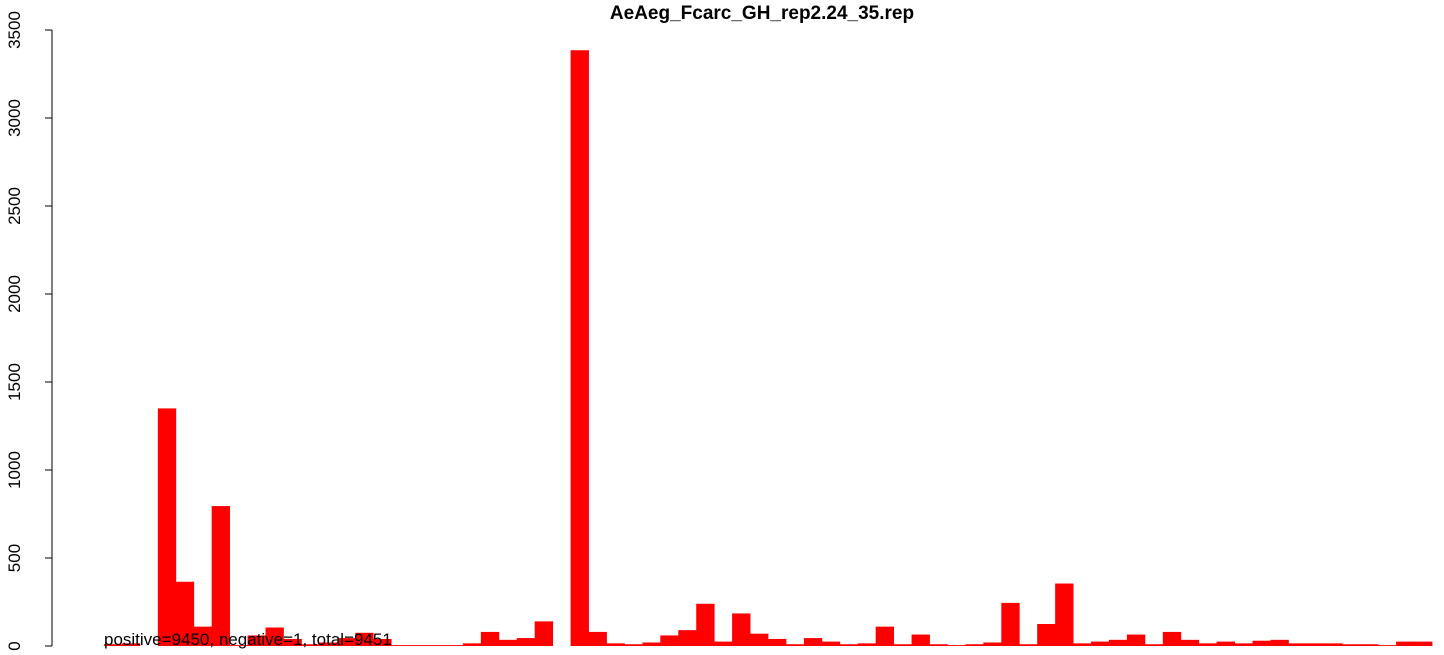 The height and width of the screenshot is (655, 1444). Describe the element at coordinates (762, 13) in the screenshot. I see `chart-title: AeAeg_Fcarc_GH_rep2.24_35.rep` at that location.